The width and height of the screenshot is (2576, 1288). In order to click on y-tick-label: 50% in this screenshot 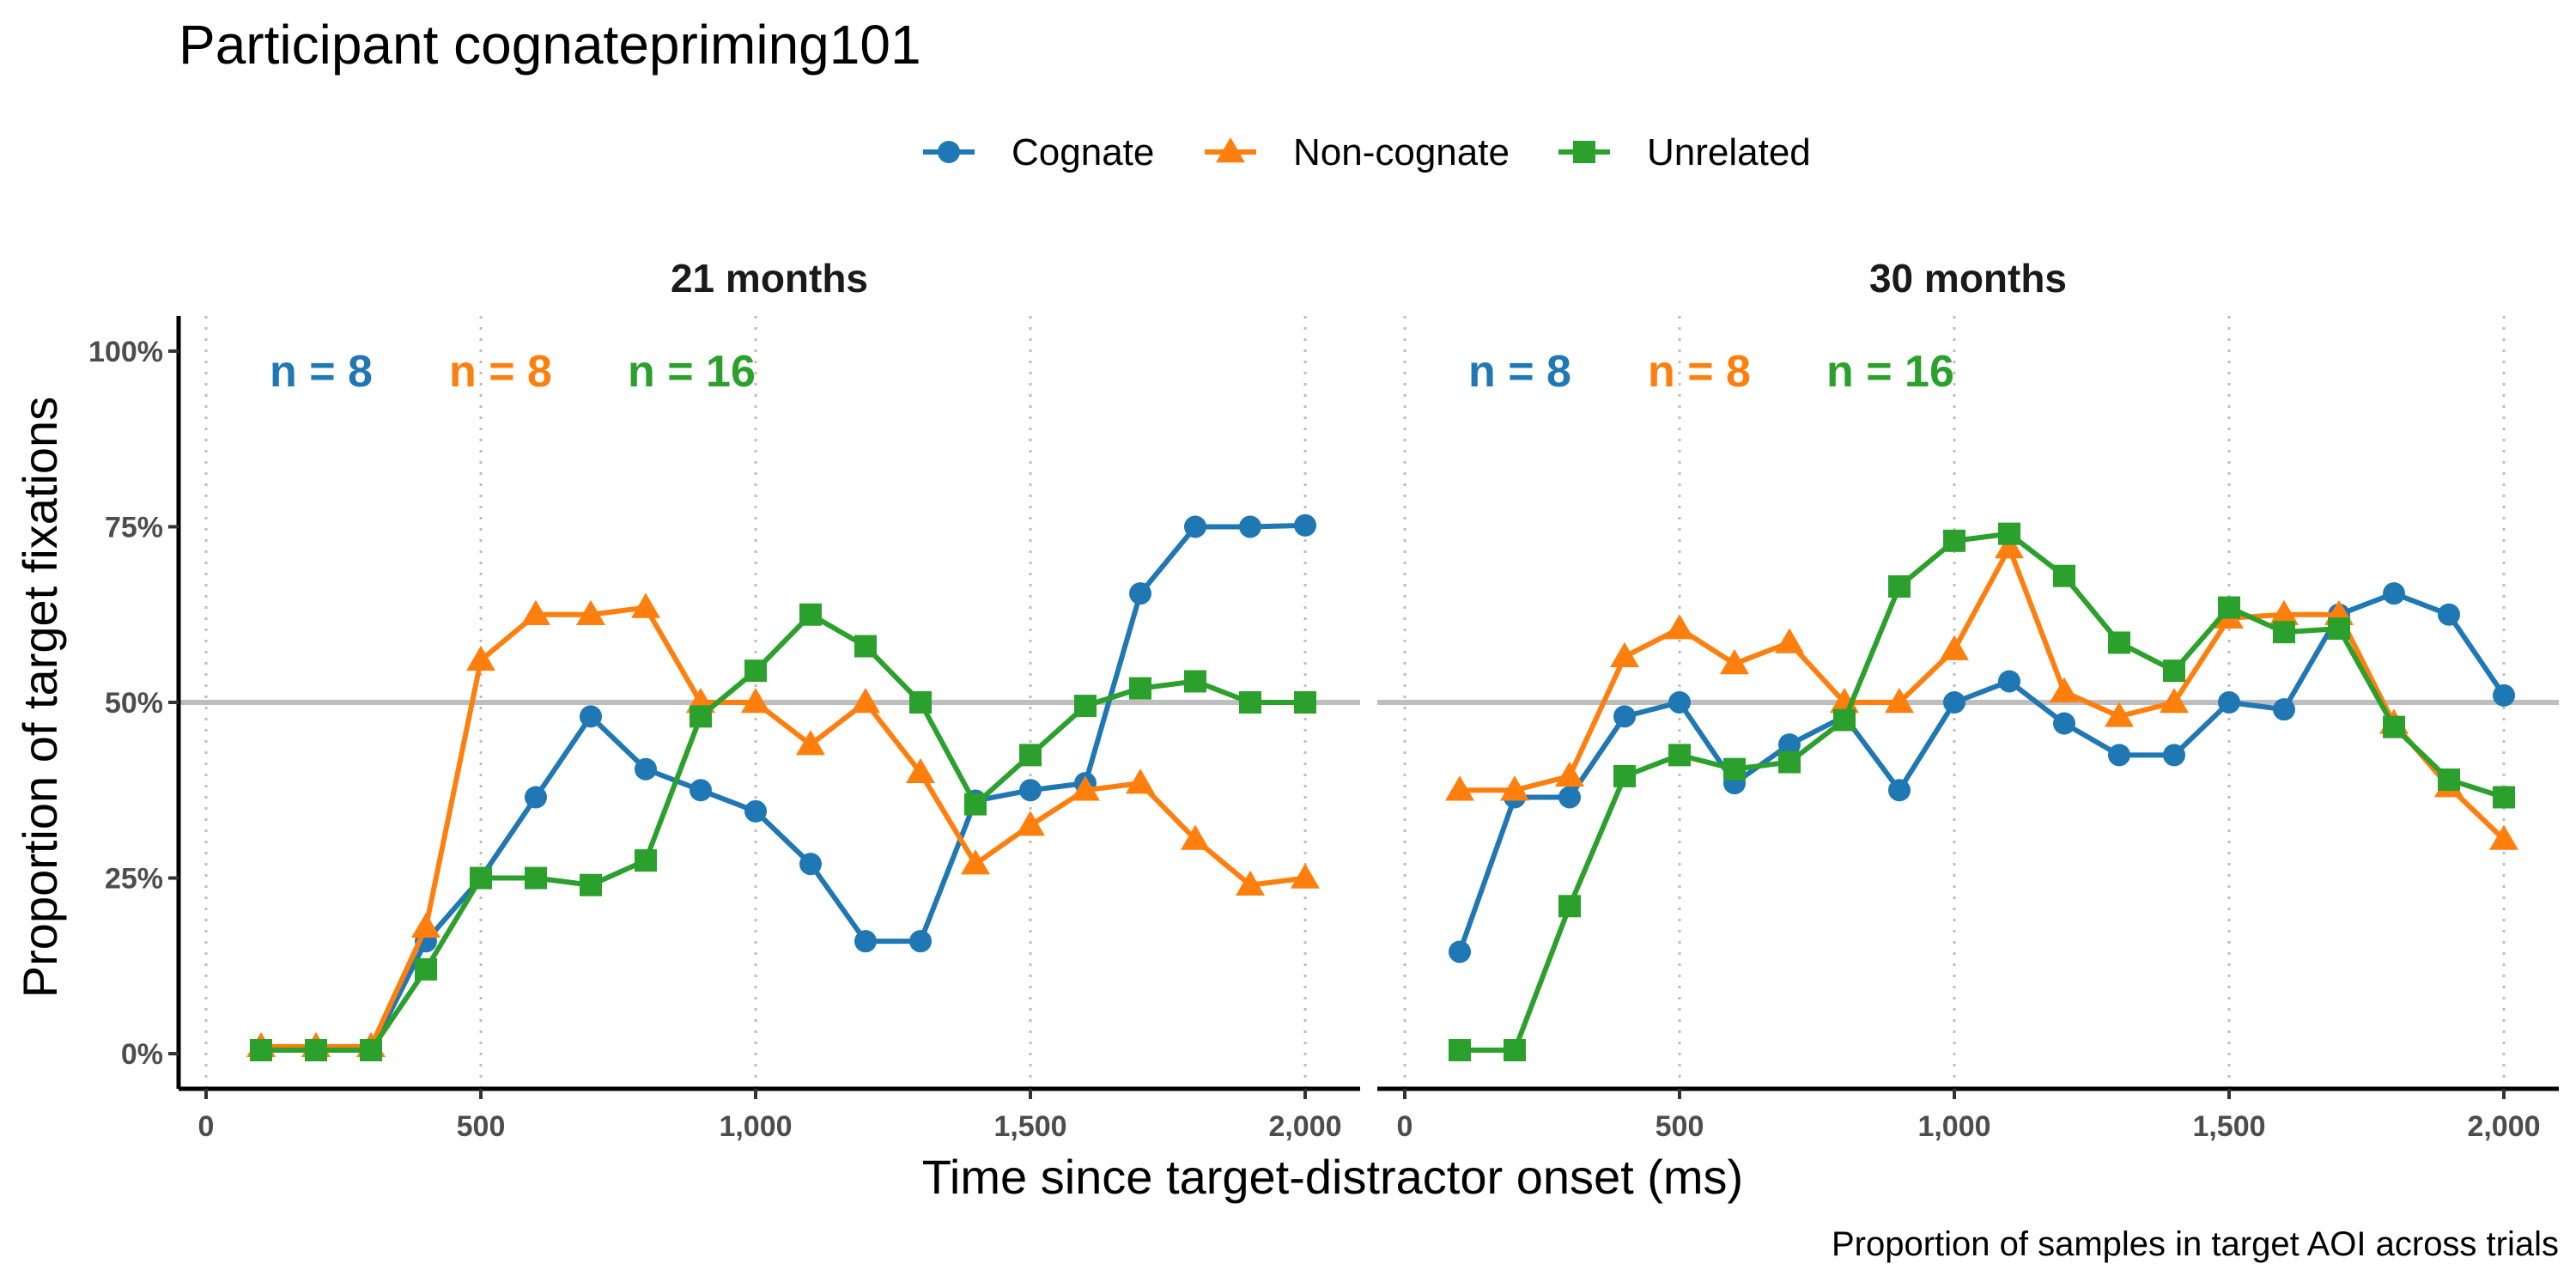, I will do `click(134, 704)`.